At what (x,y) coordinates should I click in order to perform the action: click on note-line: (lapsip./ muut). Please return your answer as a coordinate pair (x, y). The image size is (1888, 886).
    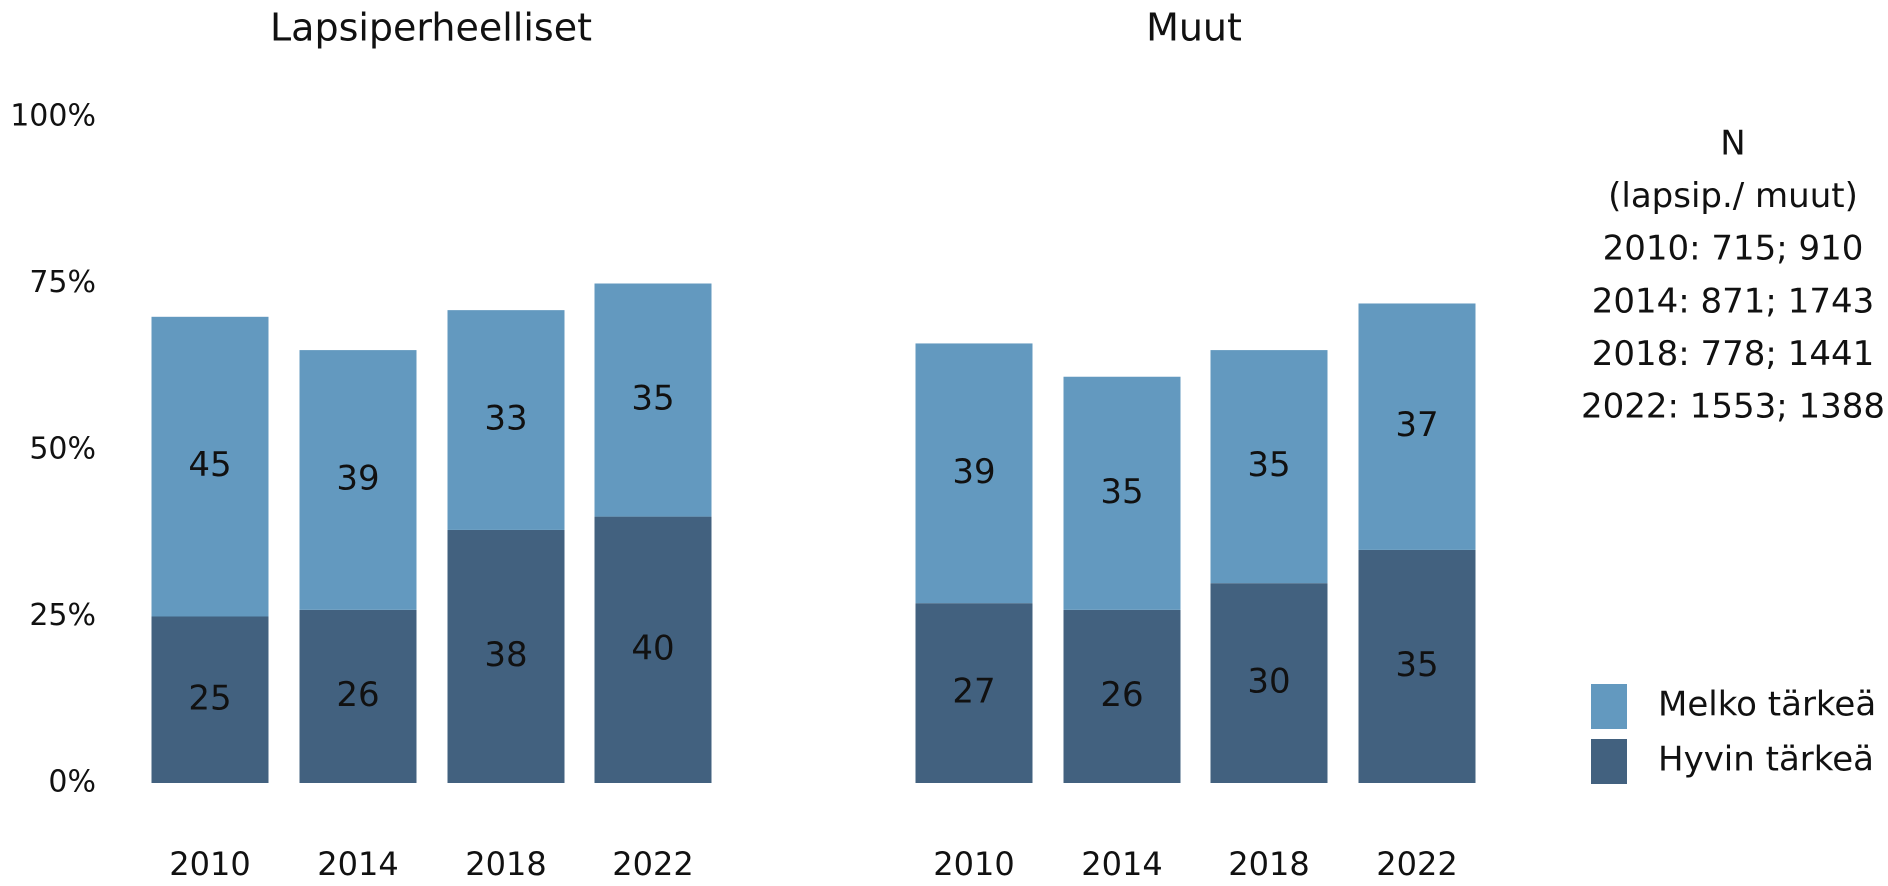
    Looking at the image, I should click on (1733, 196).